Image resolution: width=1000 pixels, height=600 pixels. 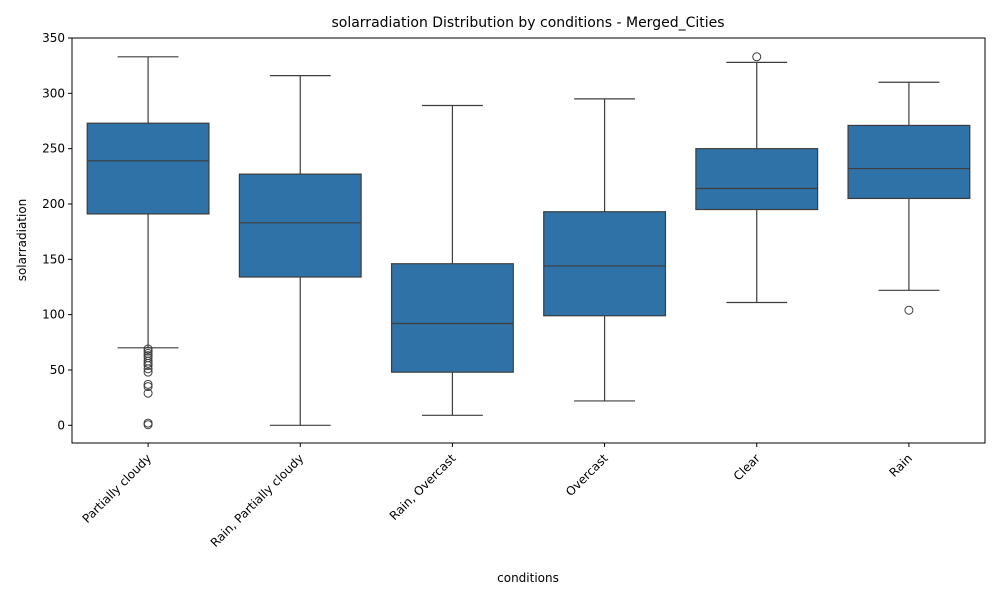 What do you see at coordinates (57, 370) in the screenshot?
I see `y-tick-label: 50` at bounding box center [57, 370].